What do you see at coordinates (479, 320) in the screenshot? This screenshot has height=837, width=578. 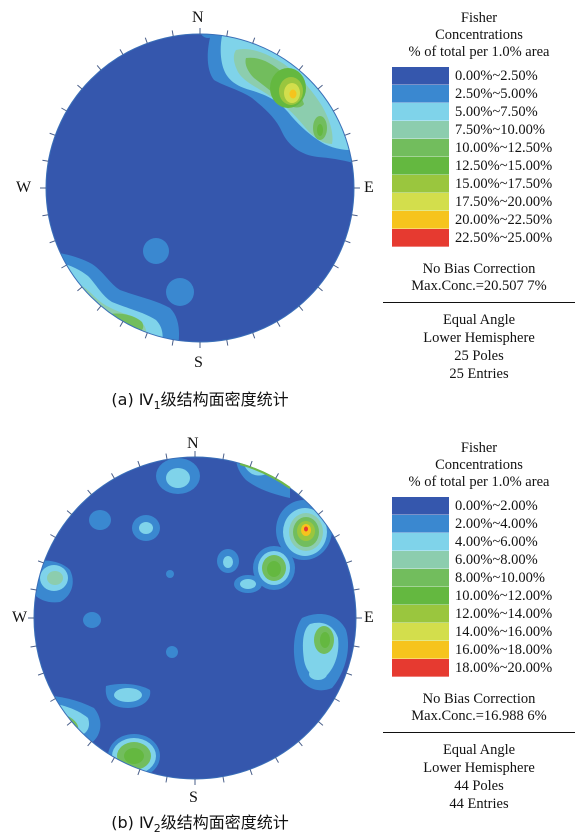 I see `projection-type: Equal Angle` at bounding box center [479, 320].